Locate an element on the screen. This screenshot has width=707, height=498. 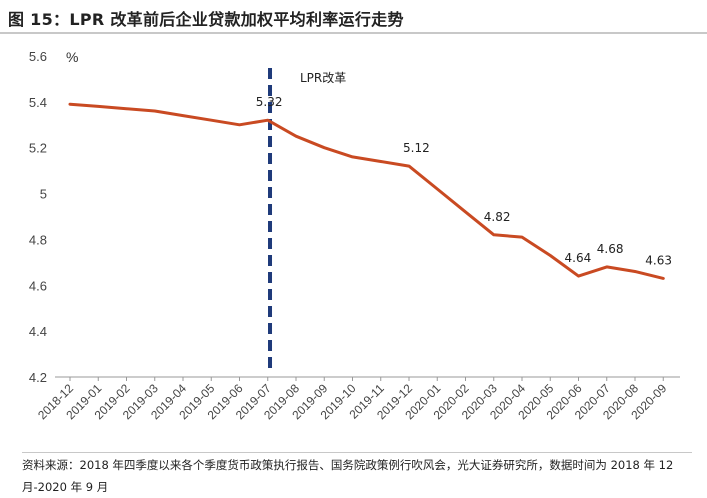
data-label: 4.68 is located at coordinates (610, 249).